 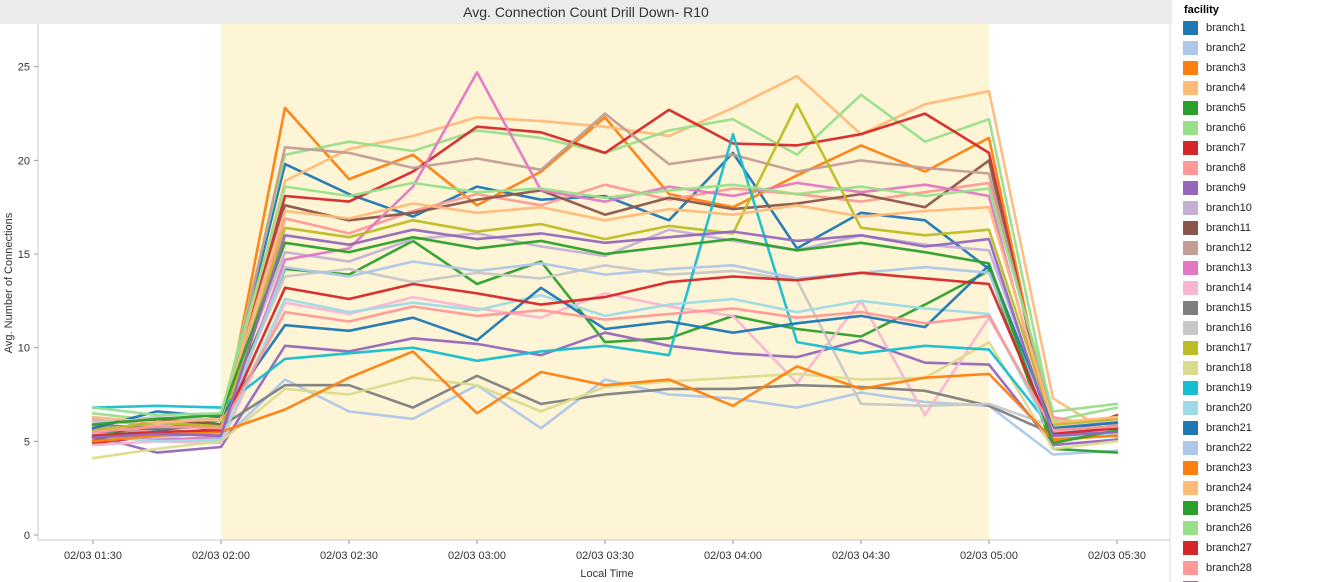 I want to click on legend-title: facility, so click(x=1201, y=10).